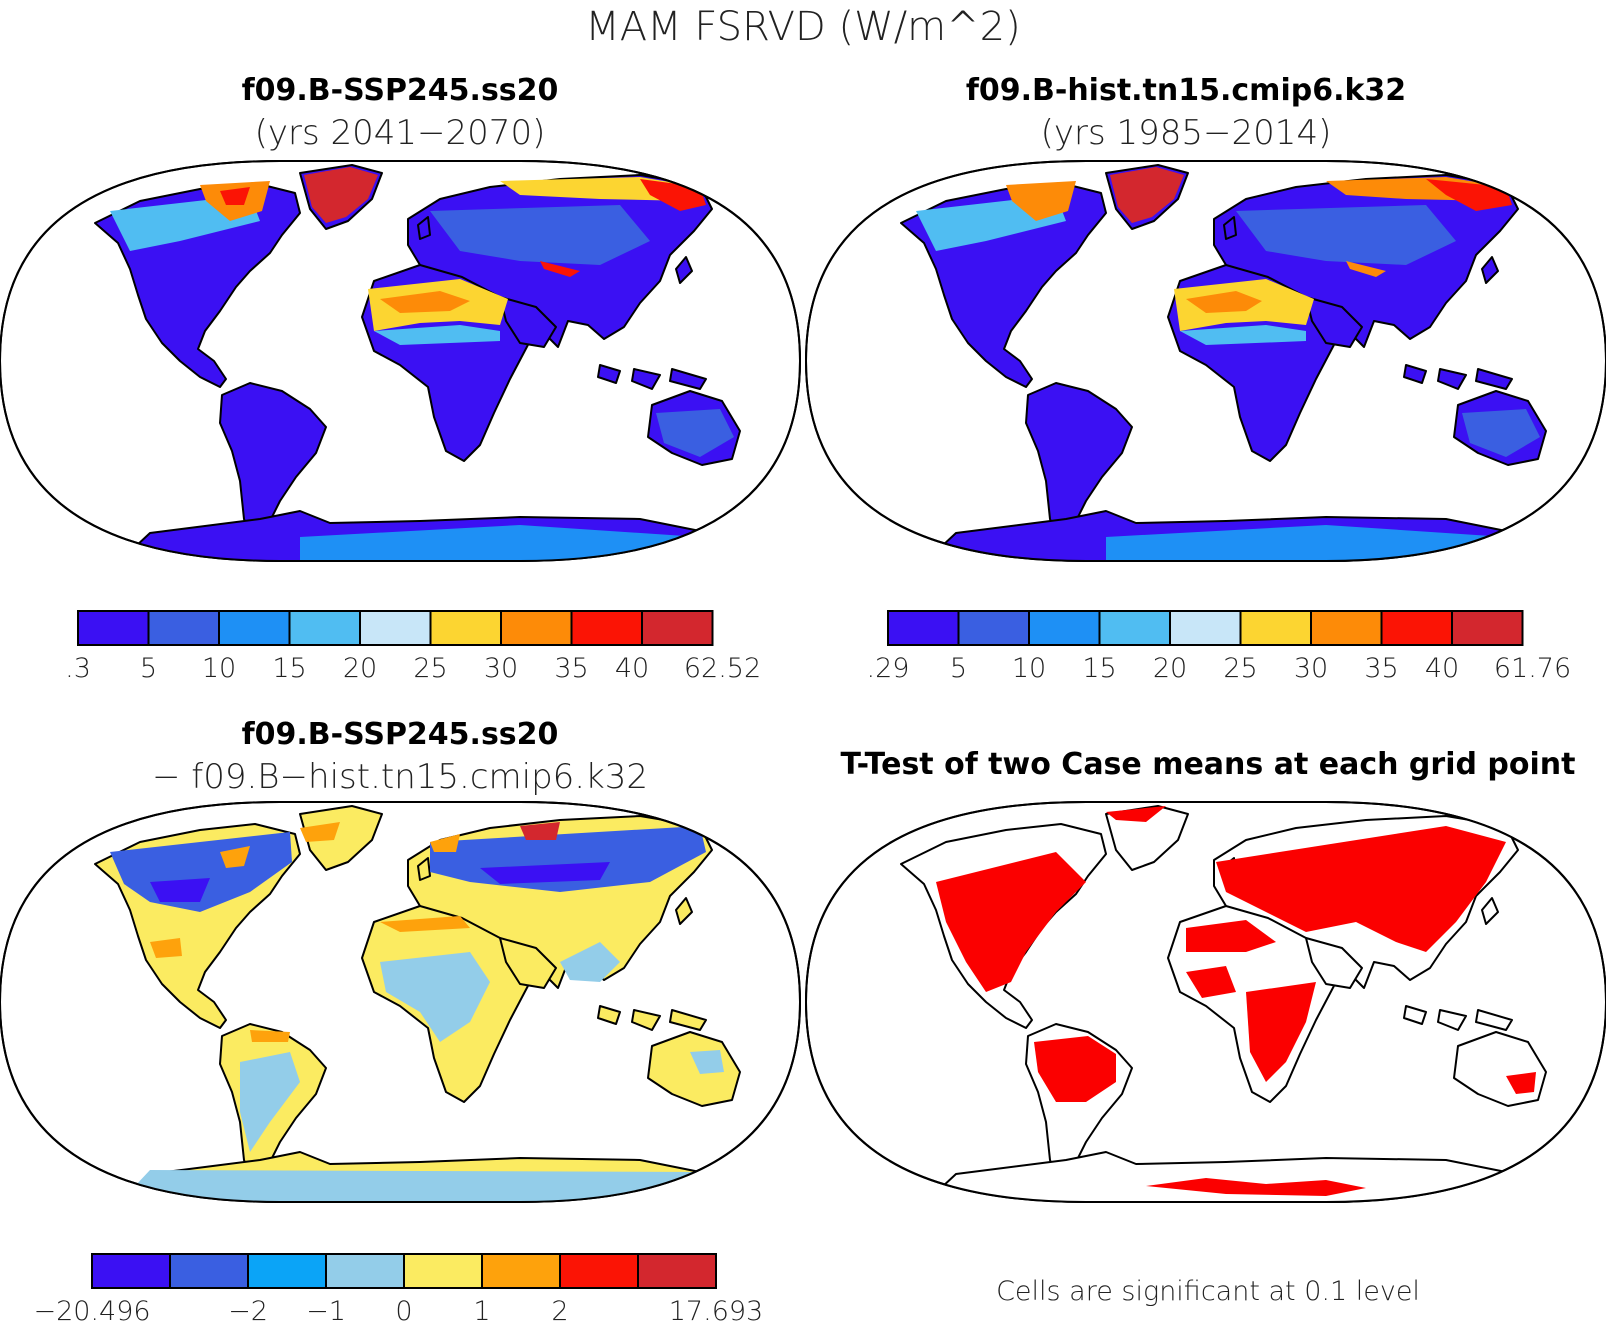  Describe the element at coordinates (1186, 133) in the screenshot. I see `panel-subtitle: (yrs 1985−2014)` at that location.